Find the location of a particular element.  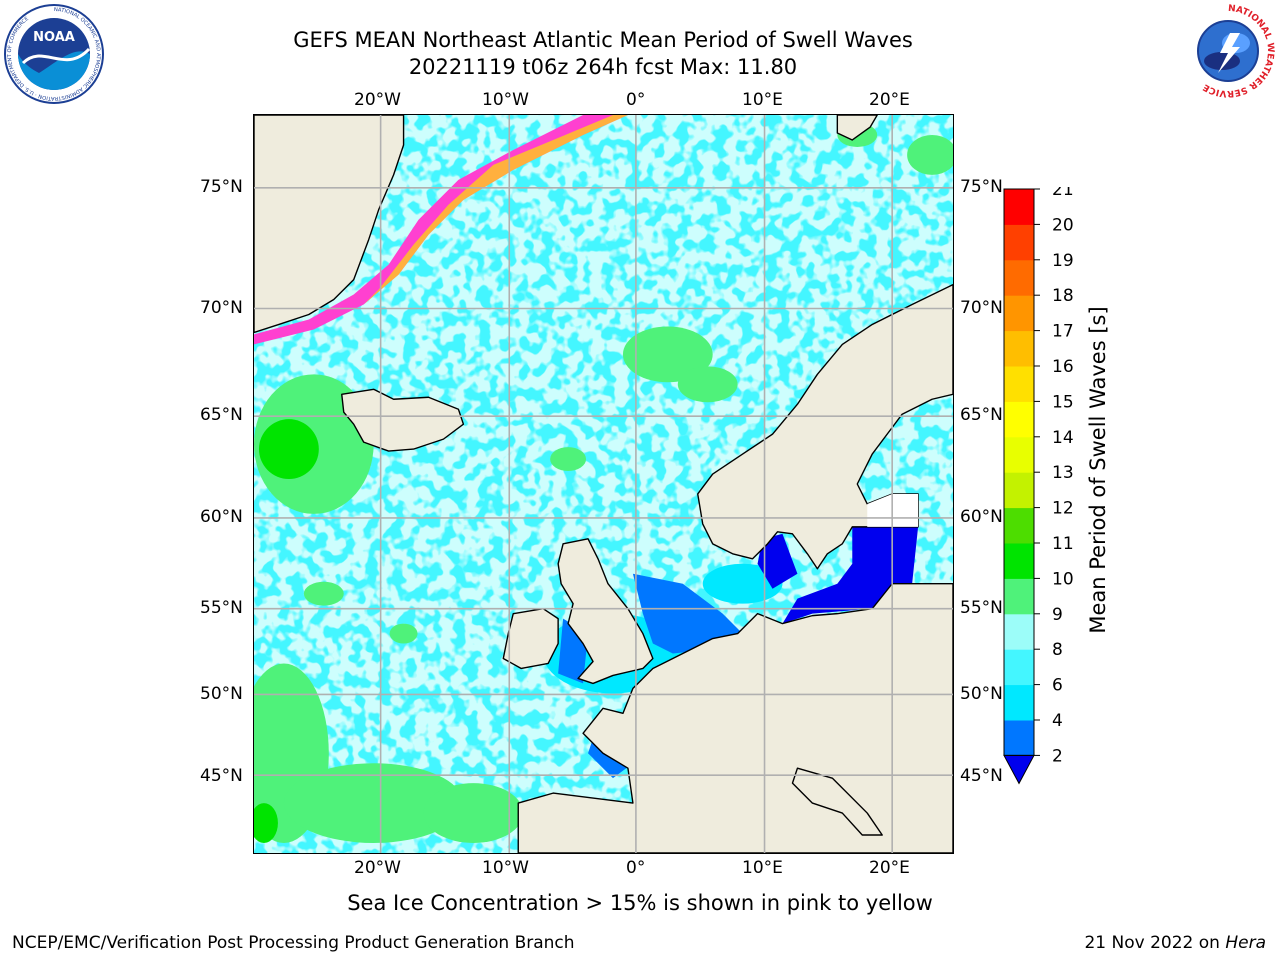

colorbar-tick-label: 21 is located at coordinates (1063, 193).